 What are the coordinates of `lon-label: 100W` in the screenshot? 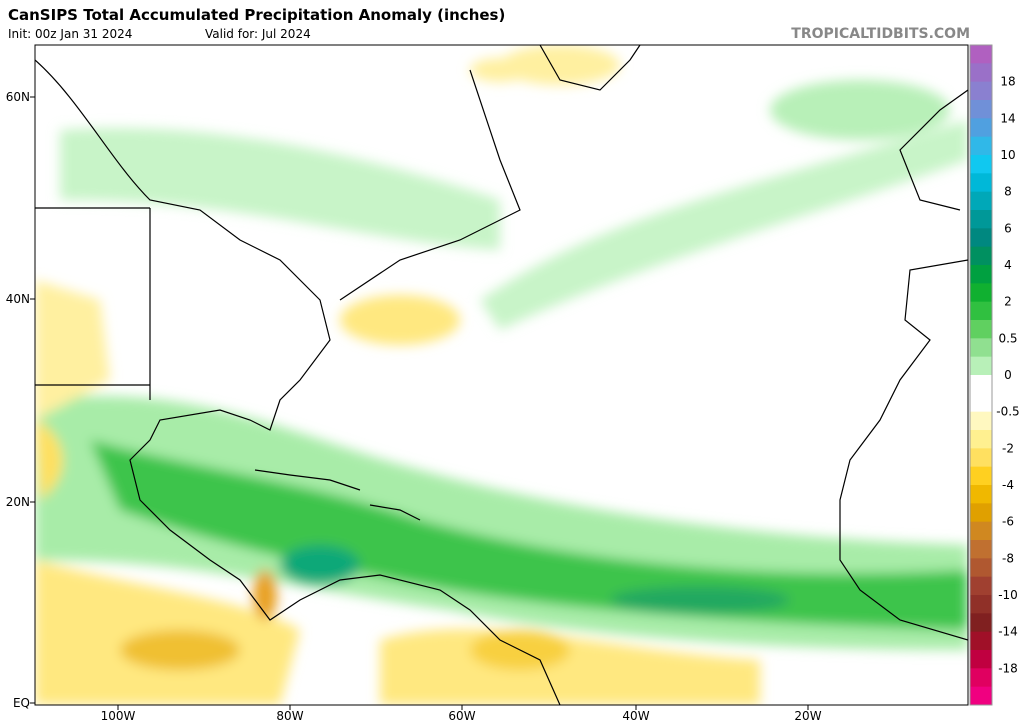 It's located at (118, 716).